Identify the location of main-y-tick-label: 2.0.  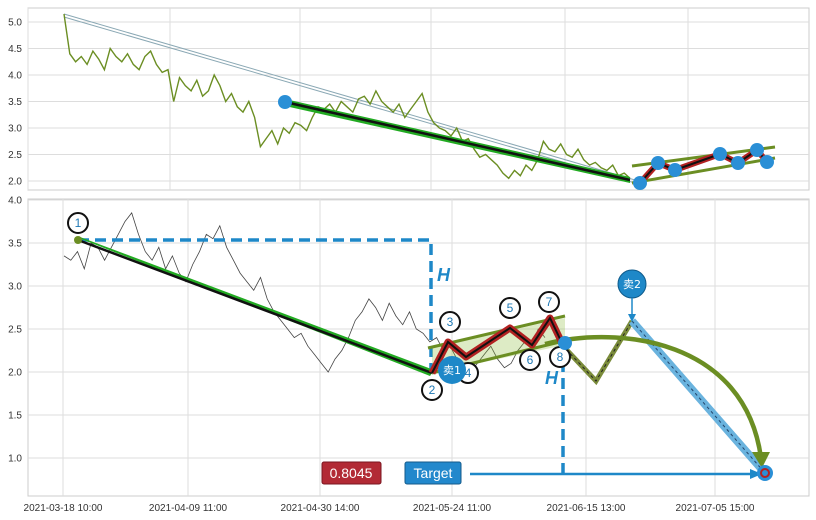
(15, 373).